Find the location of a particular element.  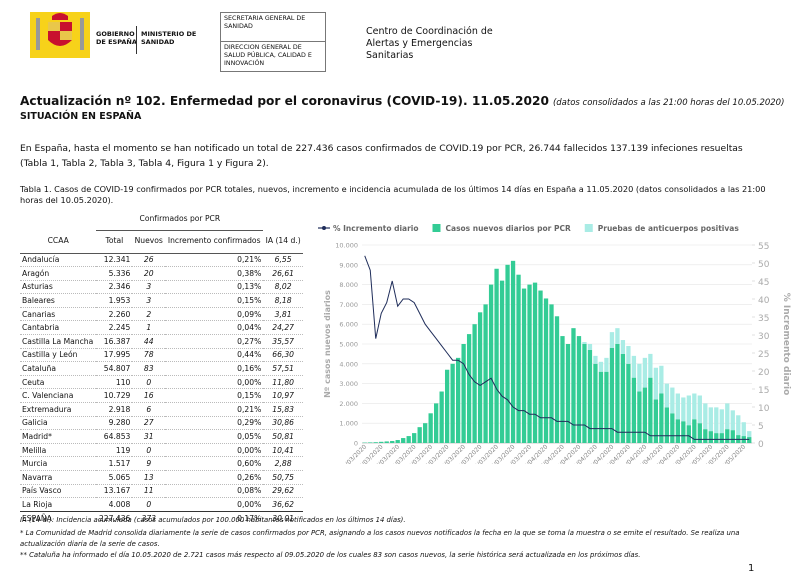

table-cell: ESPAÑA is located at coordinates (58, 517).